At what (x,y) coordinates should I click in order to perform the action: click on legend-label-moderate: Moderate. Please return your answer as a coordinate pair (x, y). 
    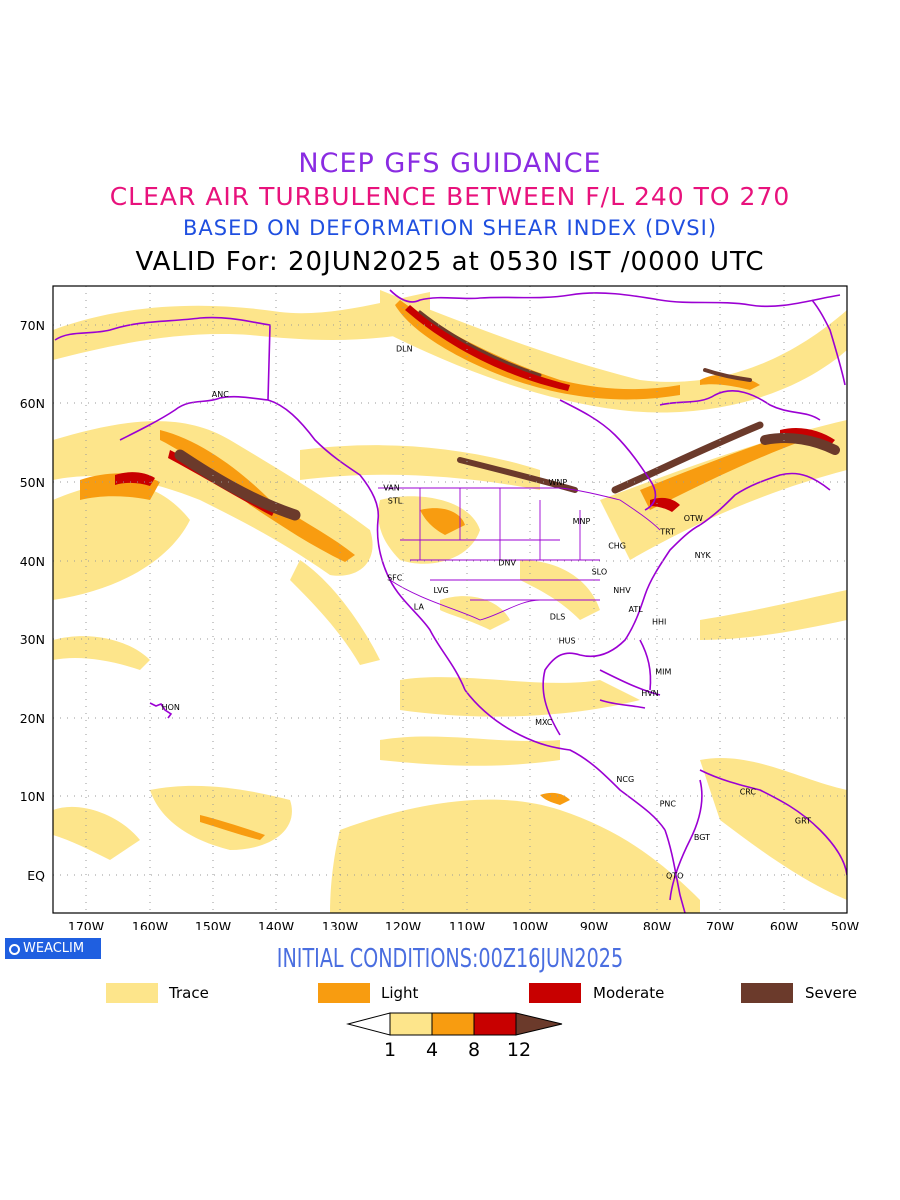
    Looking at the image, I should click on (629, 993).